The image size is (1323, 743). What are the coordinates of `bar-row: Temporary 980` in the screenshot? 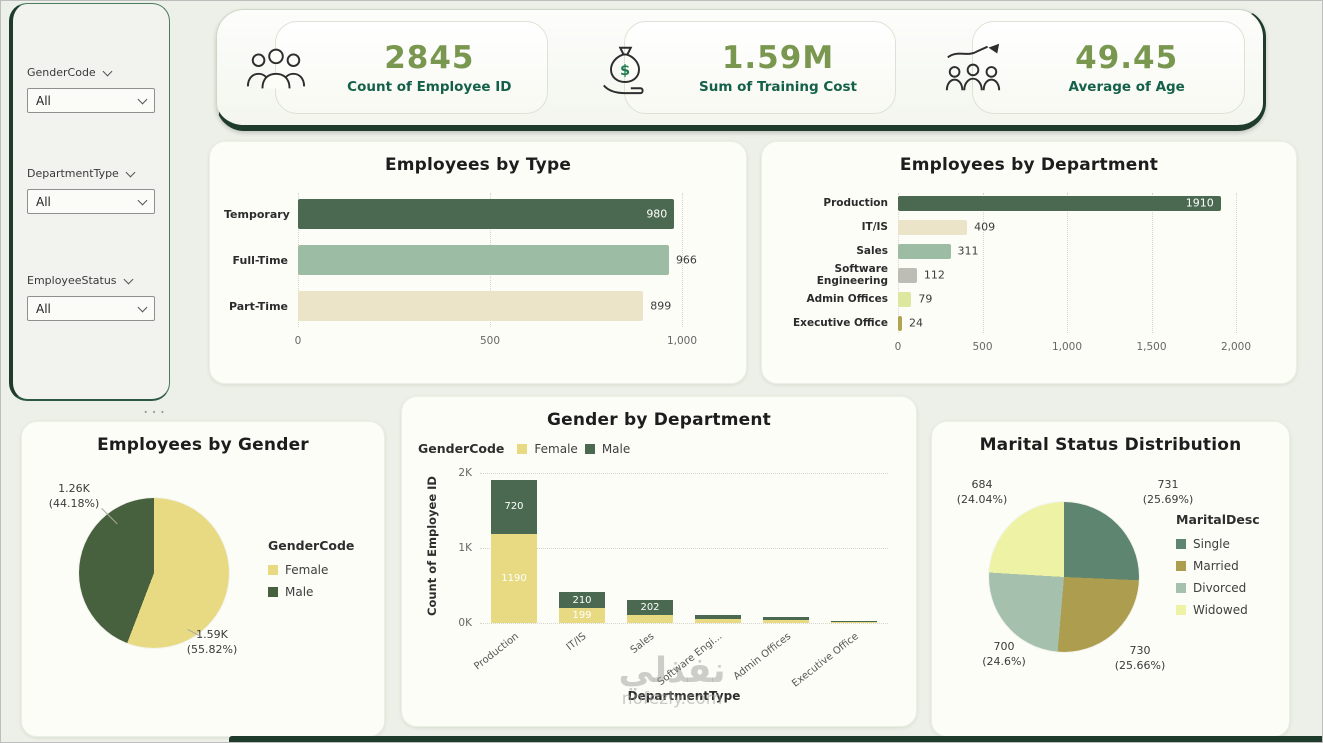 It's located at (478, 214).